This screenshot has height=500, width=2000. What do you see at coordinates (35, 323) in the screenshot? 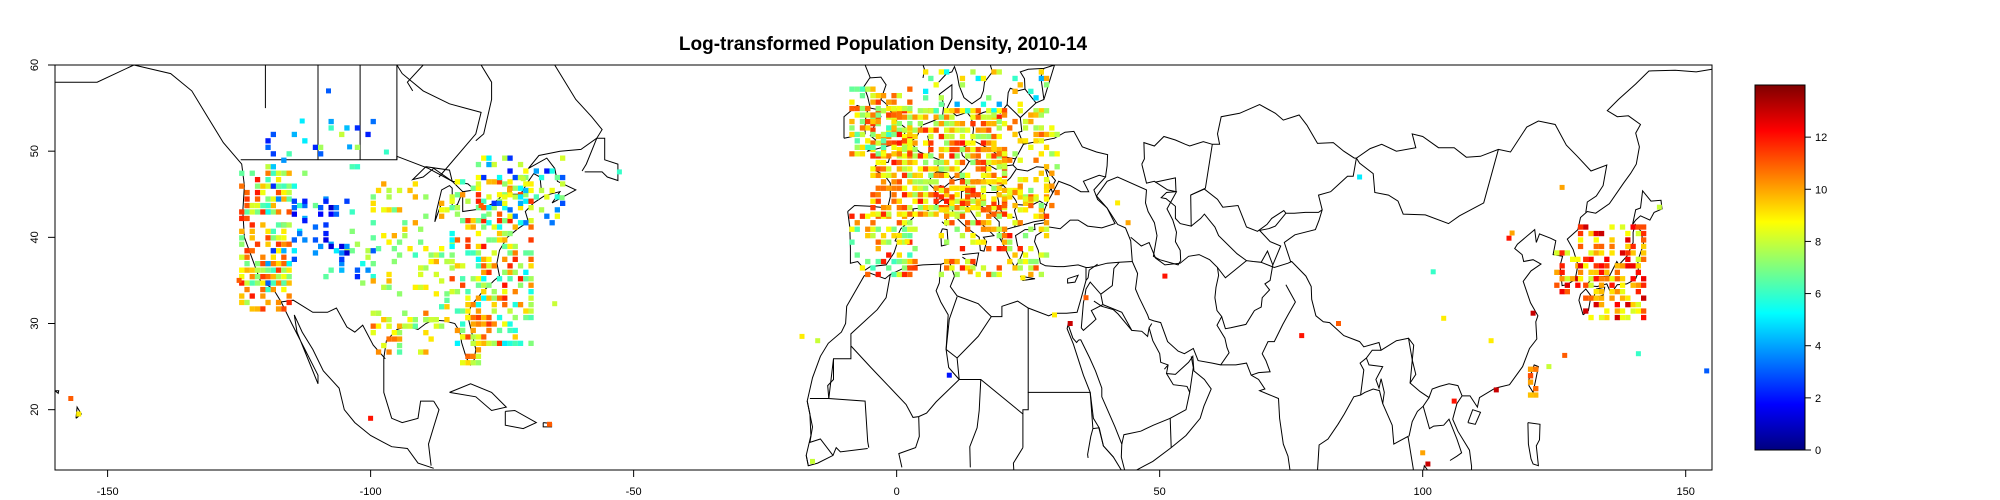
I see `y-tick-label: 30` at bounding box center [35, 323].